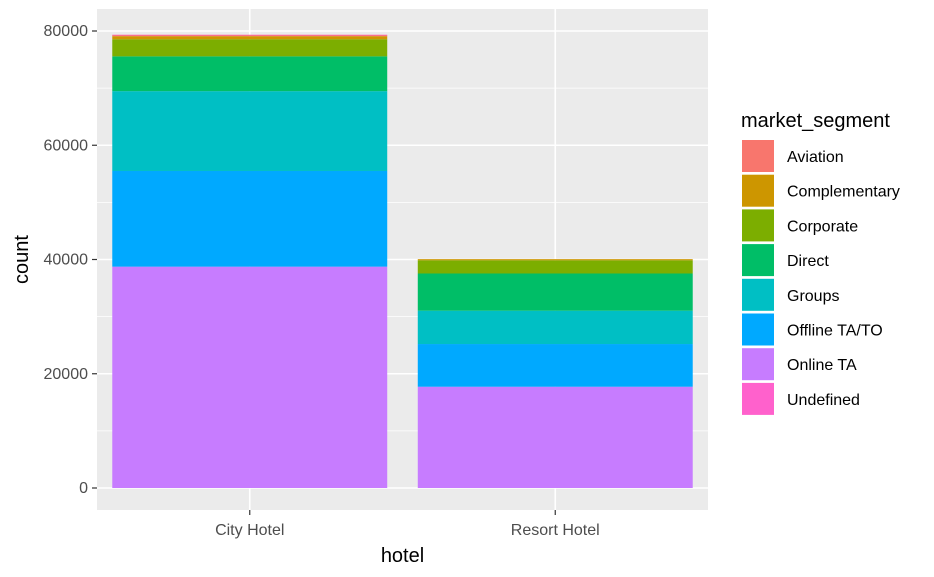 Image resolution: width=934 pixels, height=577 pixels. Describe the element at coordinates (402, 556) in the screenshot. I see `x-axis-title: hotel` at that location.